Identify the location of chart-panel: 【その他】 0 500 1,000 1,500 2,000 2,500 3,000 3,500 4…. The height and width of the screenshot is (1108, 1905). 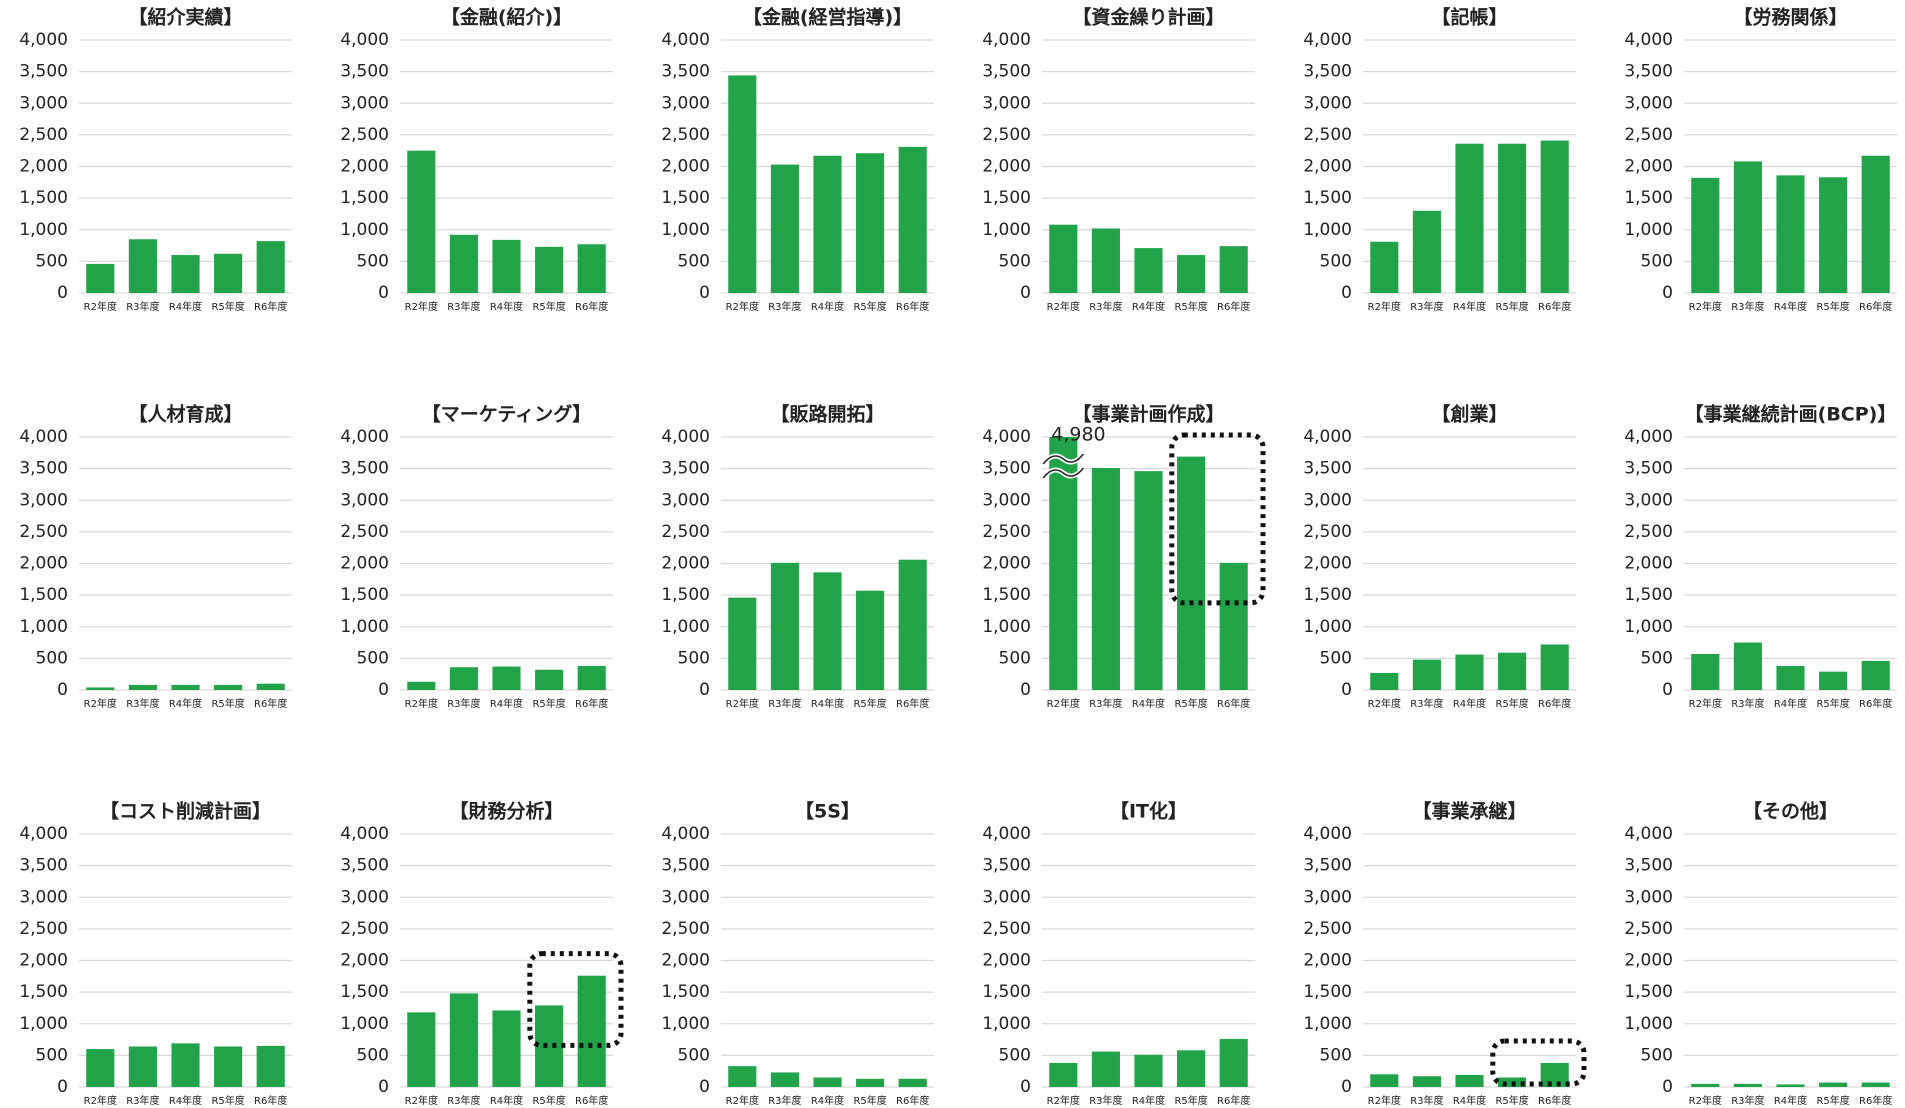
(1760, 953).